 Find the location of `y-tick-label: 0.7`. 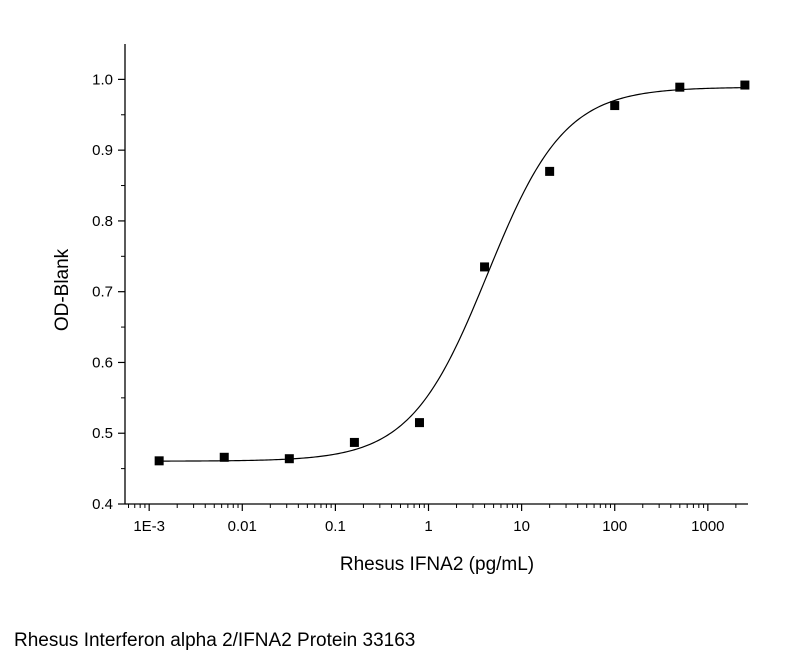

y-tick-label: 0.7 is located at coordinates (102, 292).